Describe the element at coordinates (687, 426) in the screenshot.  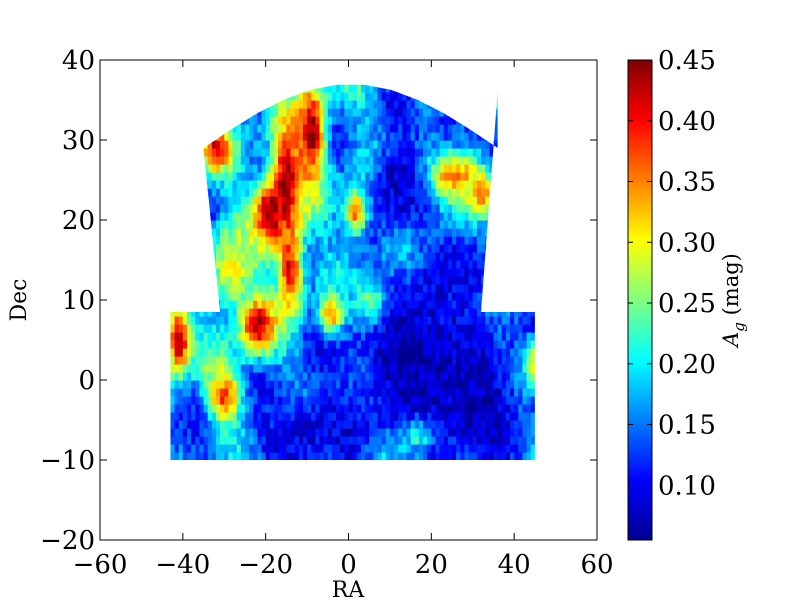
I see `colorbar-tick-label: 0.15` at that location.